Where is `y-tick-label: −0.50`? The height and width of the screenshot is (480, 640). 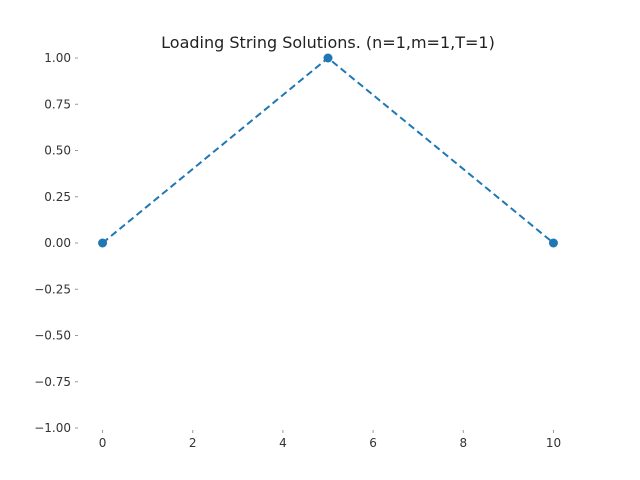
y-tick-label: −0.50 is located at coordinates (52, 336).